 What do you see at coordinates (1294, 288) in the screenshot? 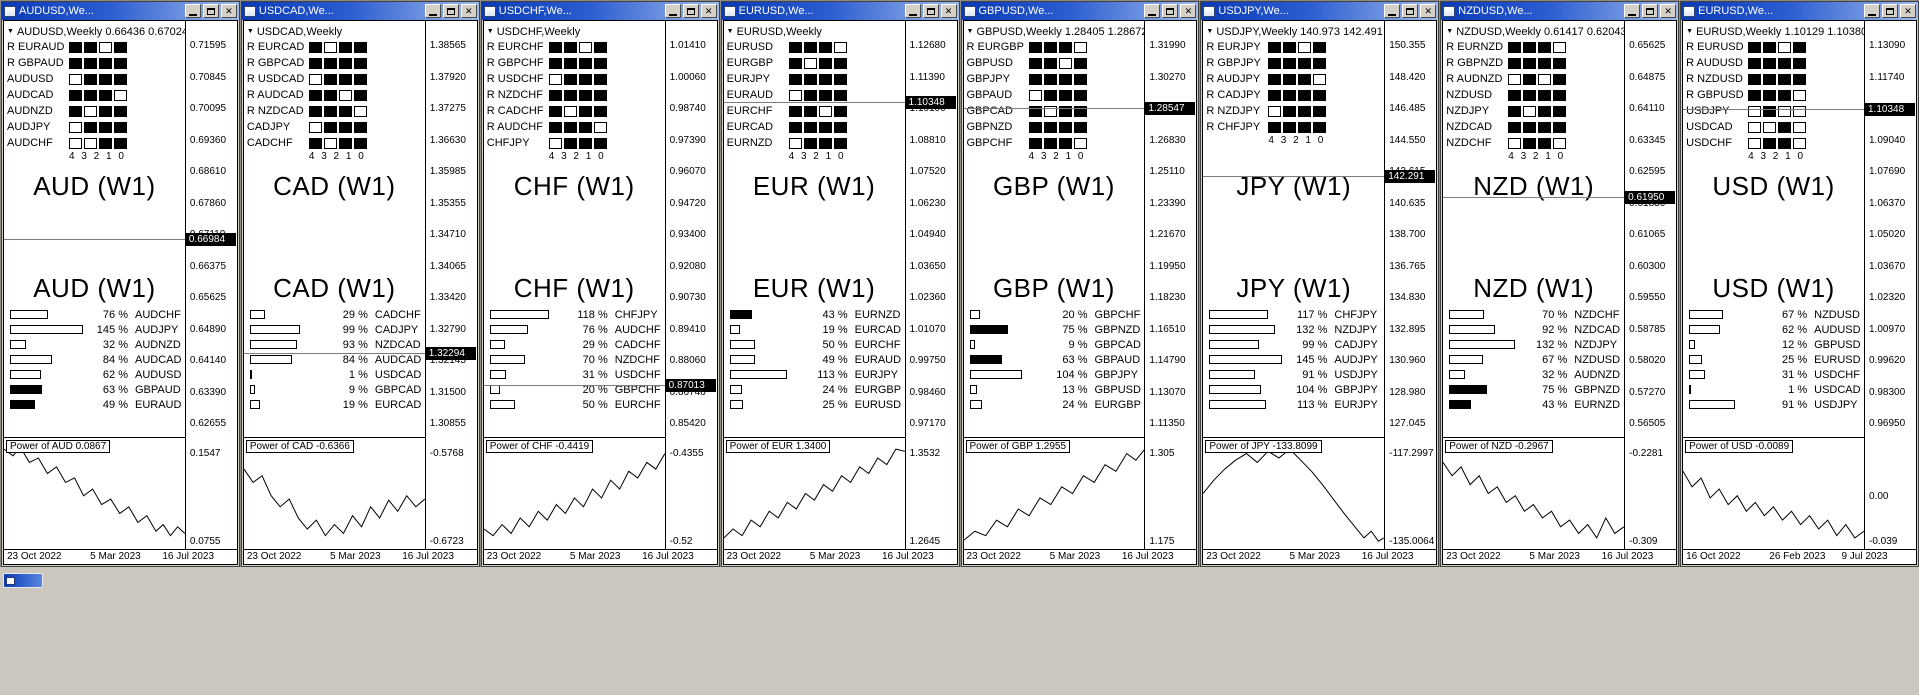
I see `strength-title: JPY (W1)` at bounding box center [1294, 288].